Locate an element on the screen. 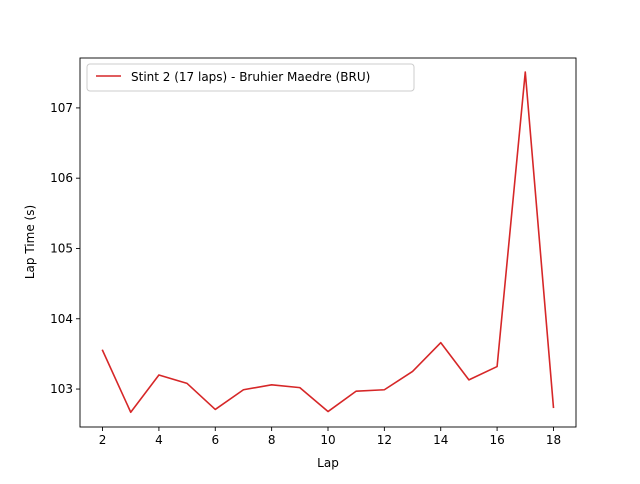 The height and width of the screenshot is (484, 640). y-tick-label: 105 is located at coordinates (61, 248).